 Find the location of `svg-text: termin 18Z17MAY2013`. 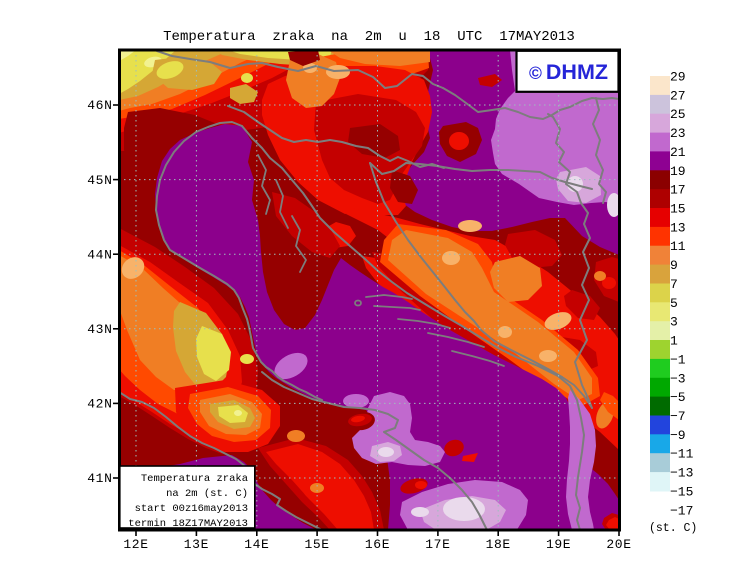

svg-text: termin 18Z17MAY2013 is located at coordinates (188, 524).